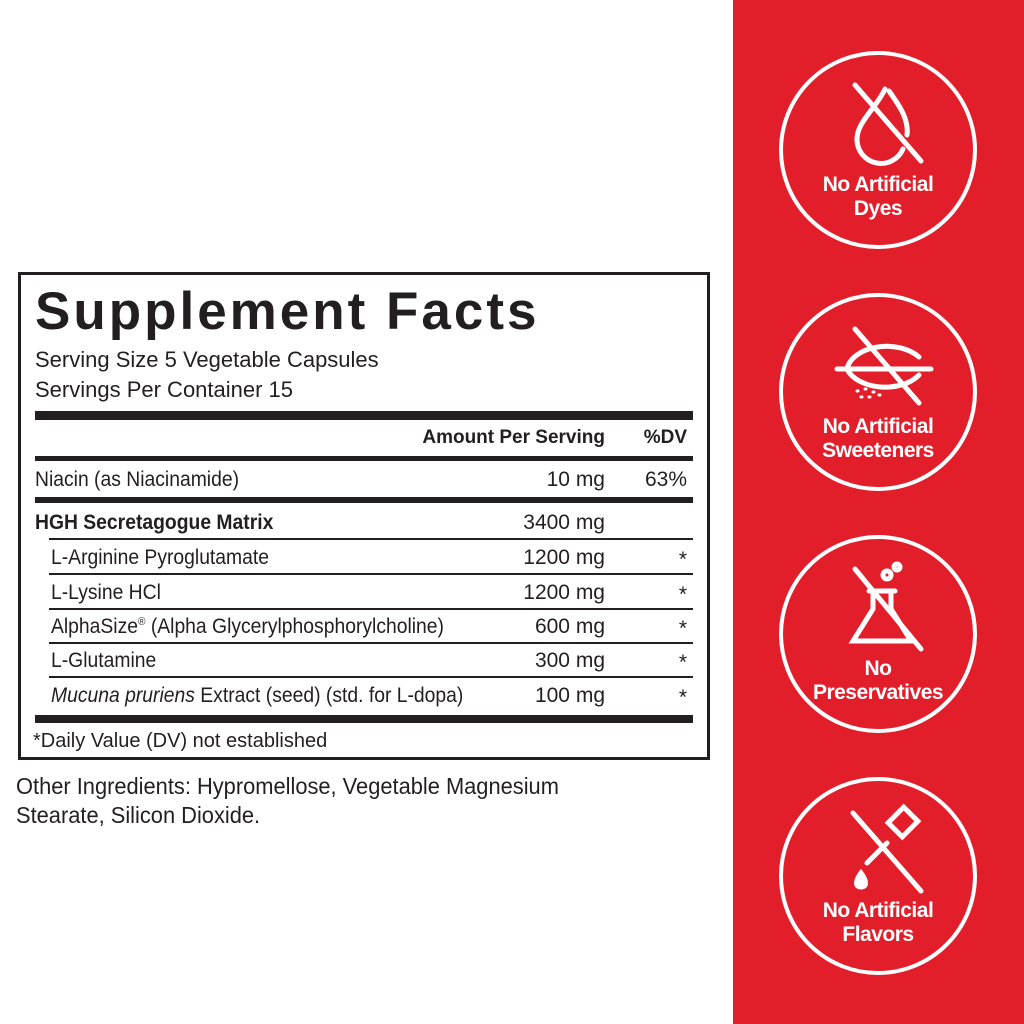 The width and height of the screenshot is (1024, 1024). I want to click on facts-title: Supplement Facts, so click(287, 311).